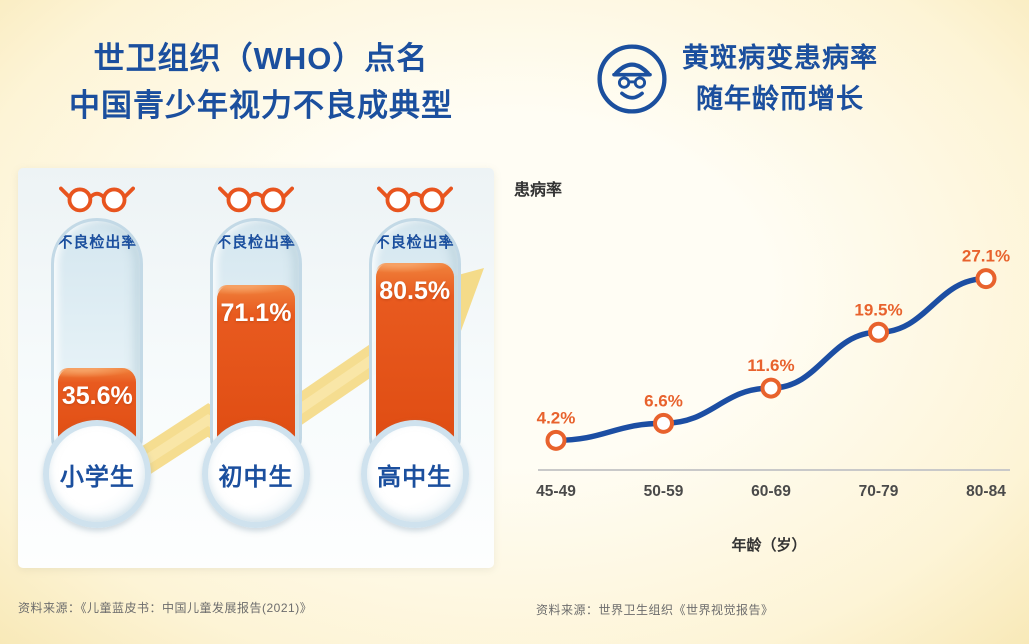  What do you see at coordinates (97, 355) in the screenshot?
I see `tube-group-elementary: 不良检出率 35.6% 小学生` at bounding box center [97, 355].